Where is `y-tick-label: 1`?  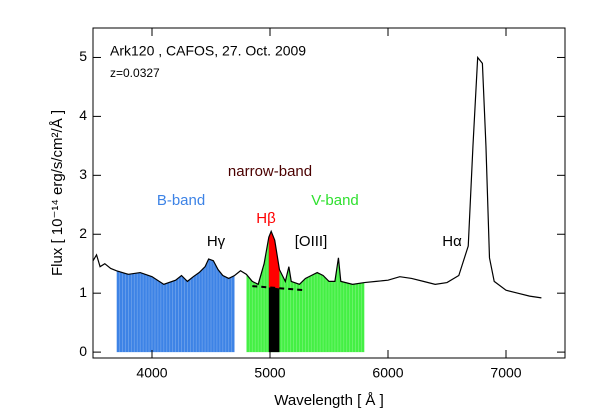
y-tick-label: 1 is located at coordinates (83, 292).